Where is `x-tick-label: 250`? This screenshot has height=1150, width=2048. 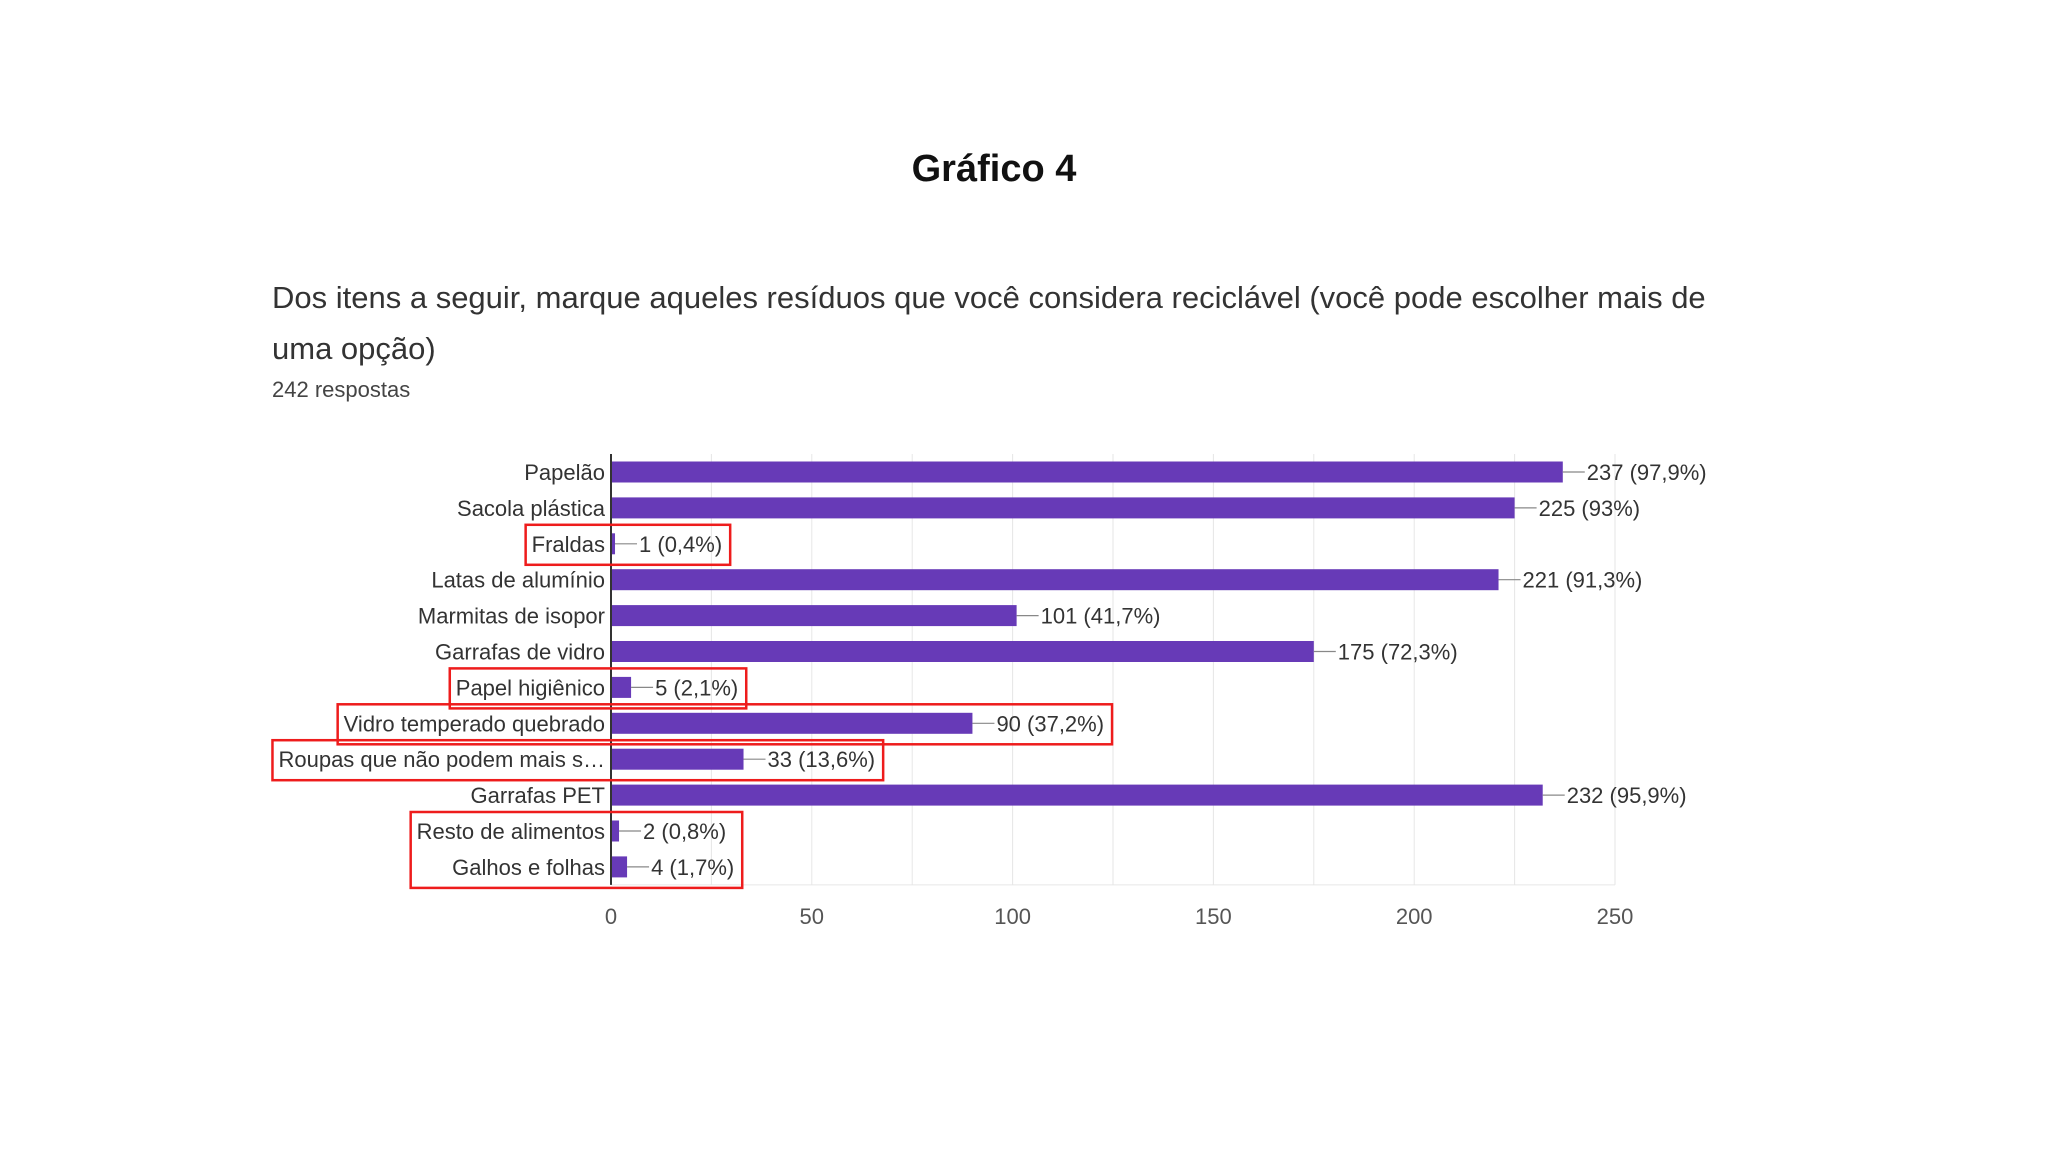
x-tick-label: 250 is located at coordinates (1615, 916).